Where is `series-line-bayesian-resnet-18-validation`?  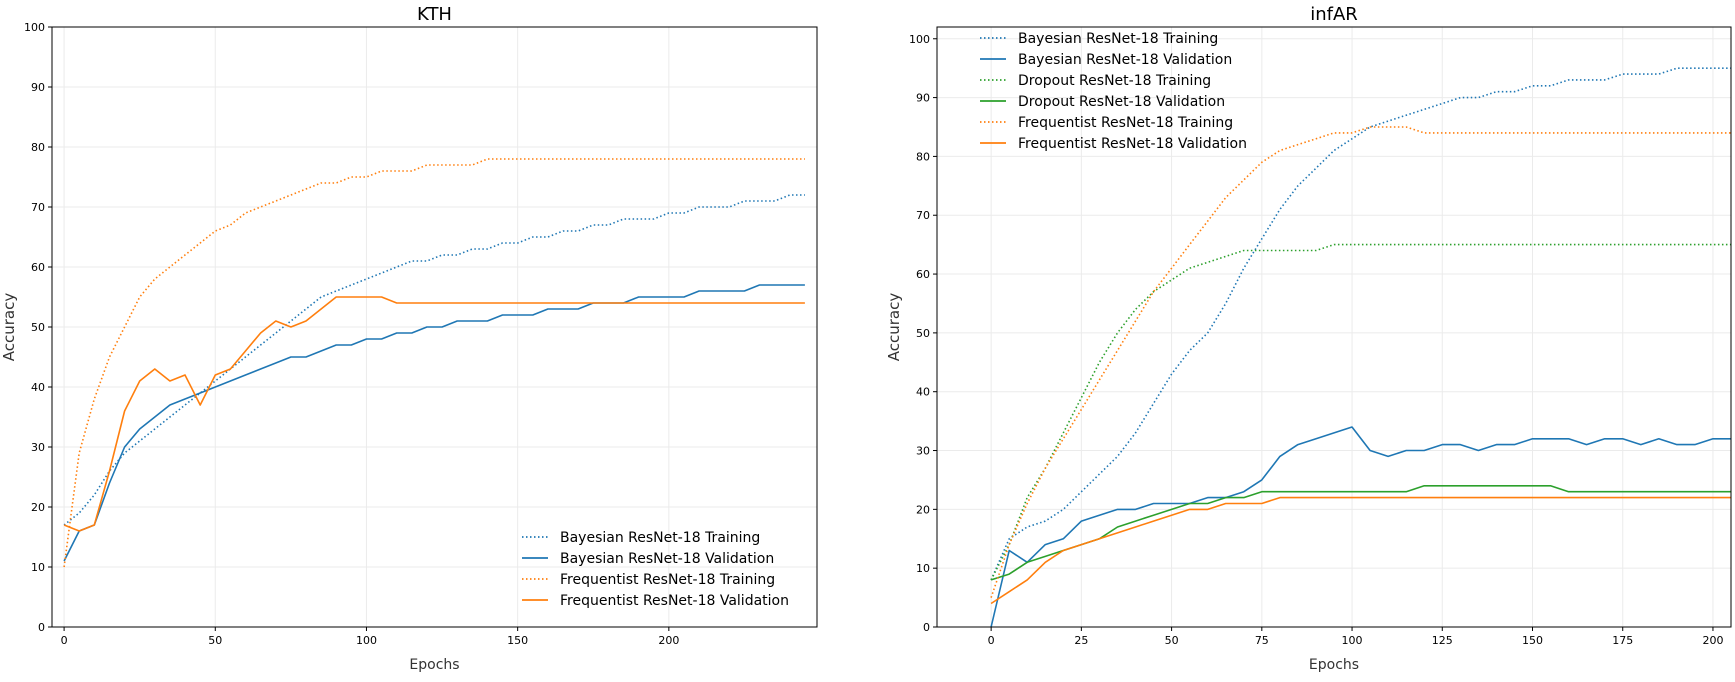 series-line-bayesian-resnet-18-validation is located at coordinates (1360, 527).